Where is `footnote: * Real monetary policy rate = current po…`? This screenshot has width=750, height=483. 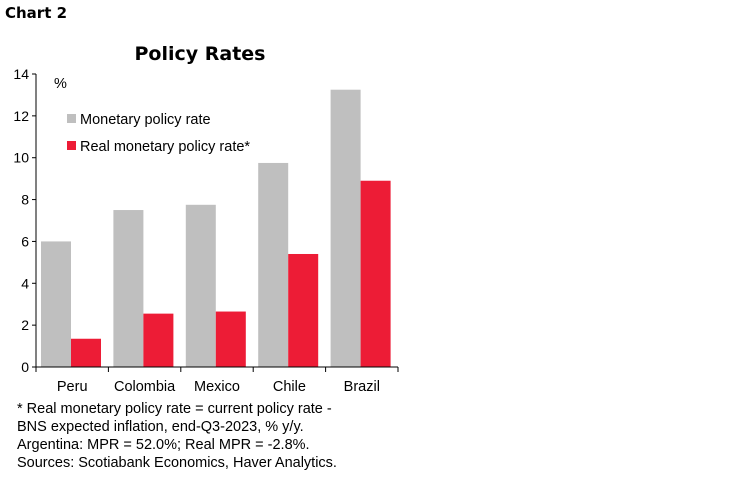
footnote: * Real monetary policy rate = current po… is located at coordinates (177, 436).